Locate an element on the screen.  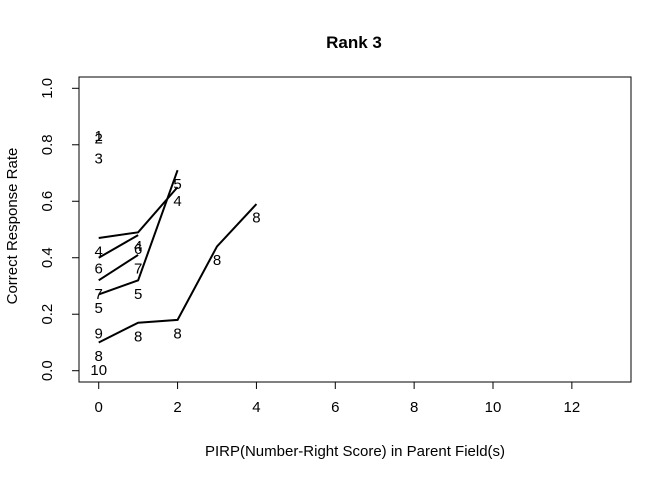
x-tick-label: 0 is located at coordinates (99, 407).